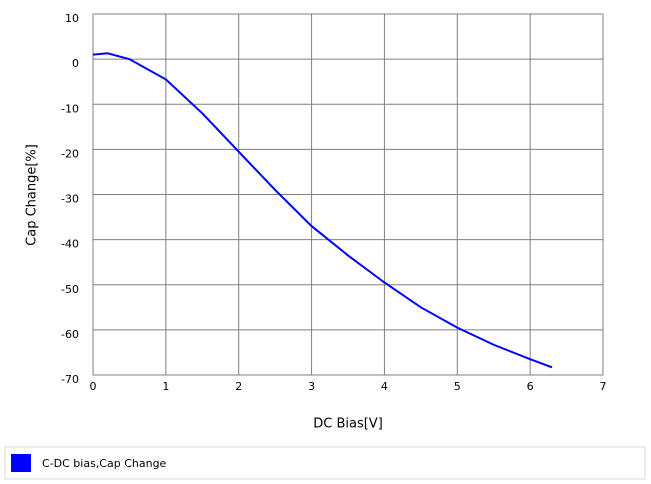  Describe the element at coordinates (70, 153) in the screenshot. I see `y-tick-label: -20` at that location.